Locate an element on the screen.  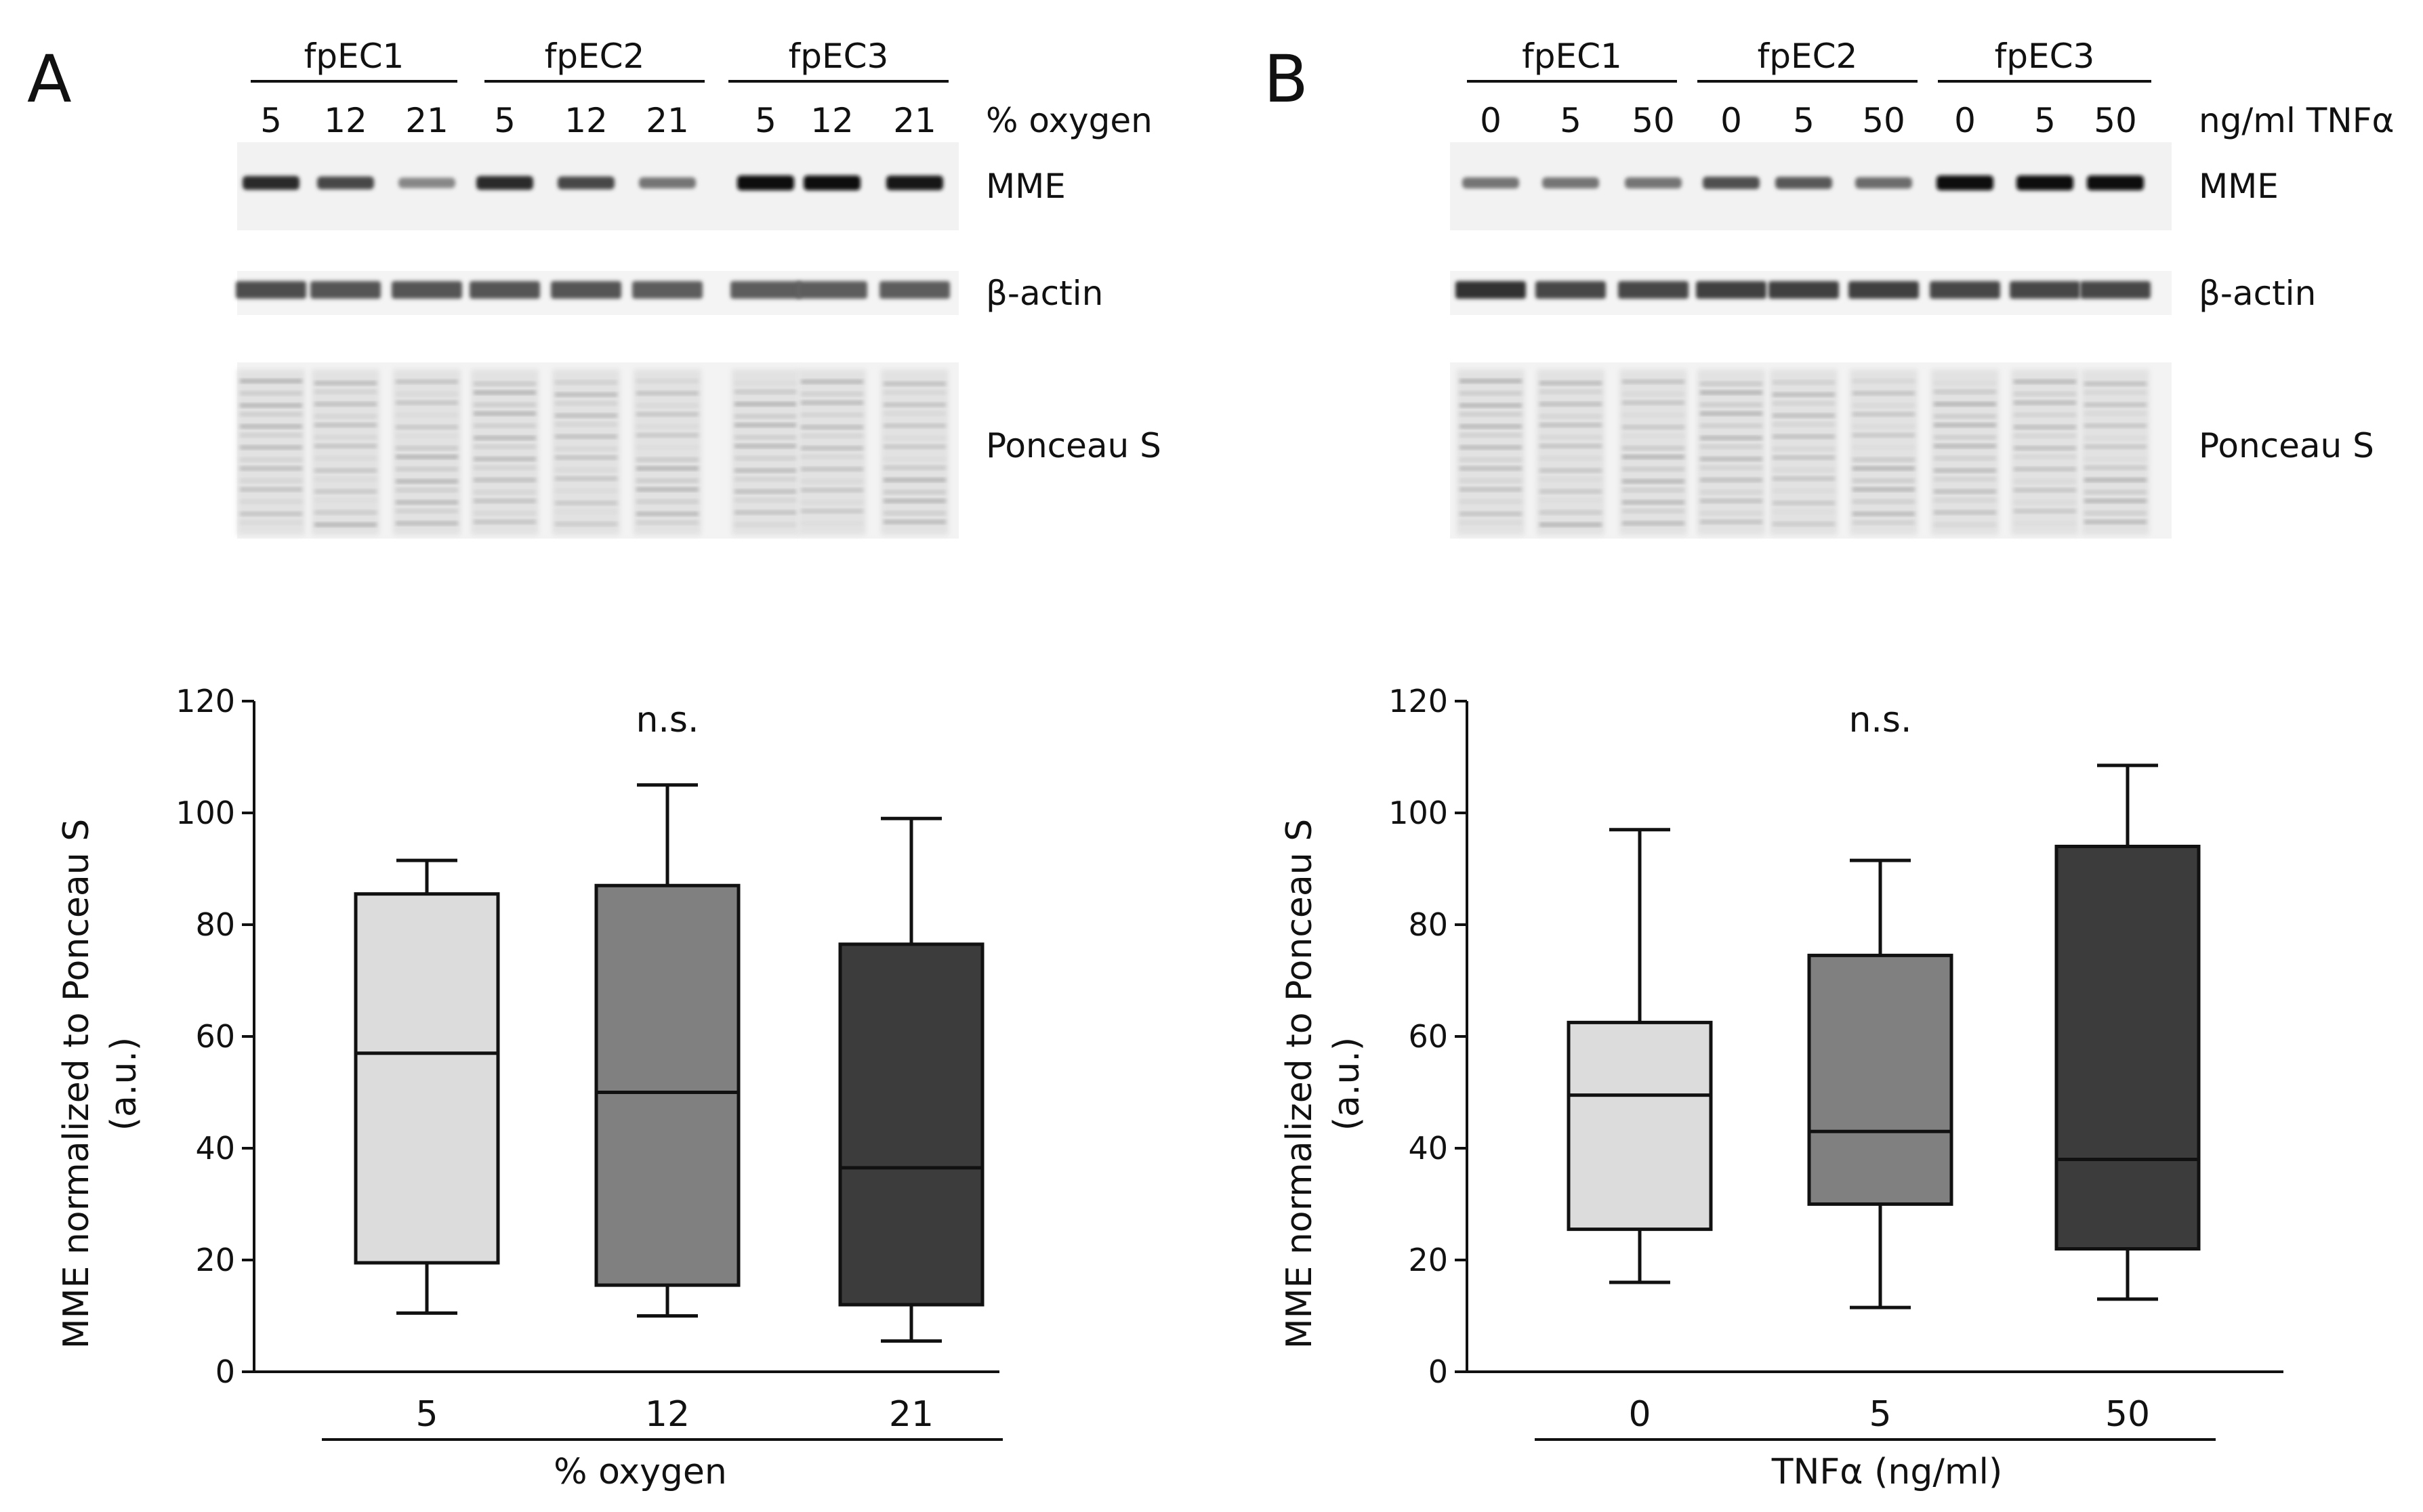
y-axis-label-unit: (a.u.) is located at coordinates (1347, 1084).